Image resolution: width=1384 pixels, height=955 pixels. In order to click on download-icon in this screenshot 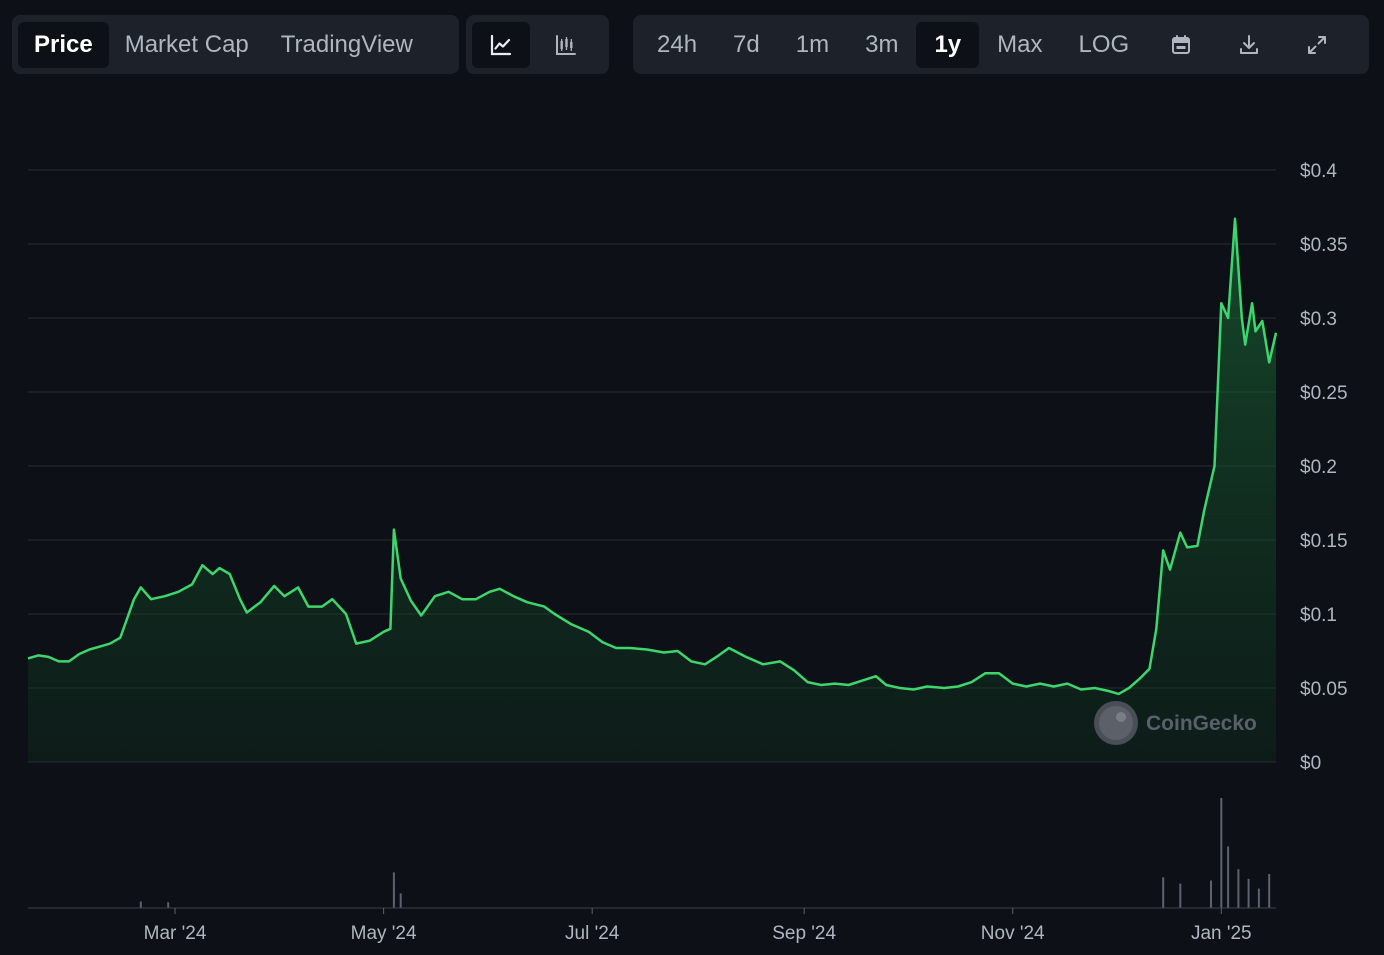, I will do `click(1249, 44)`.